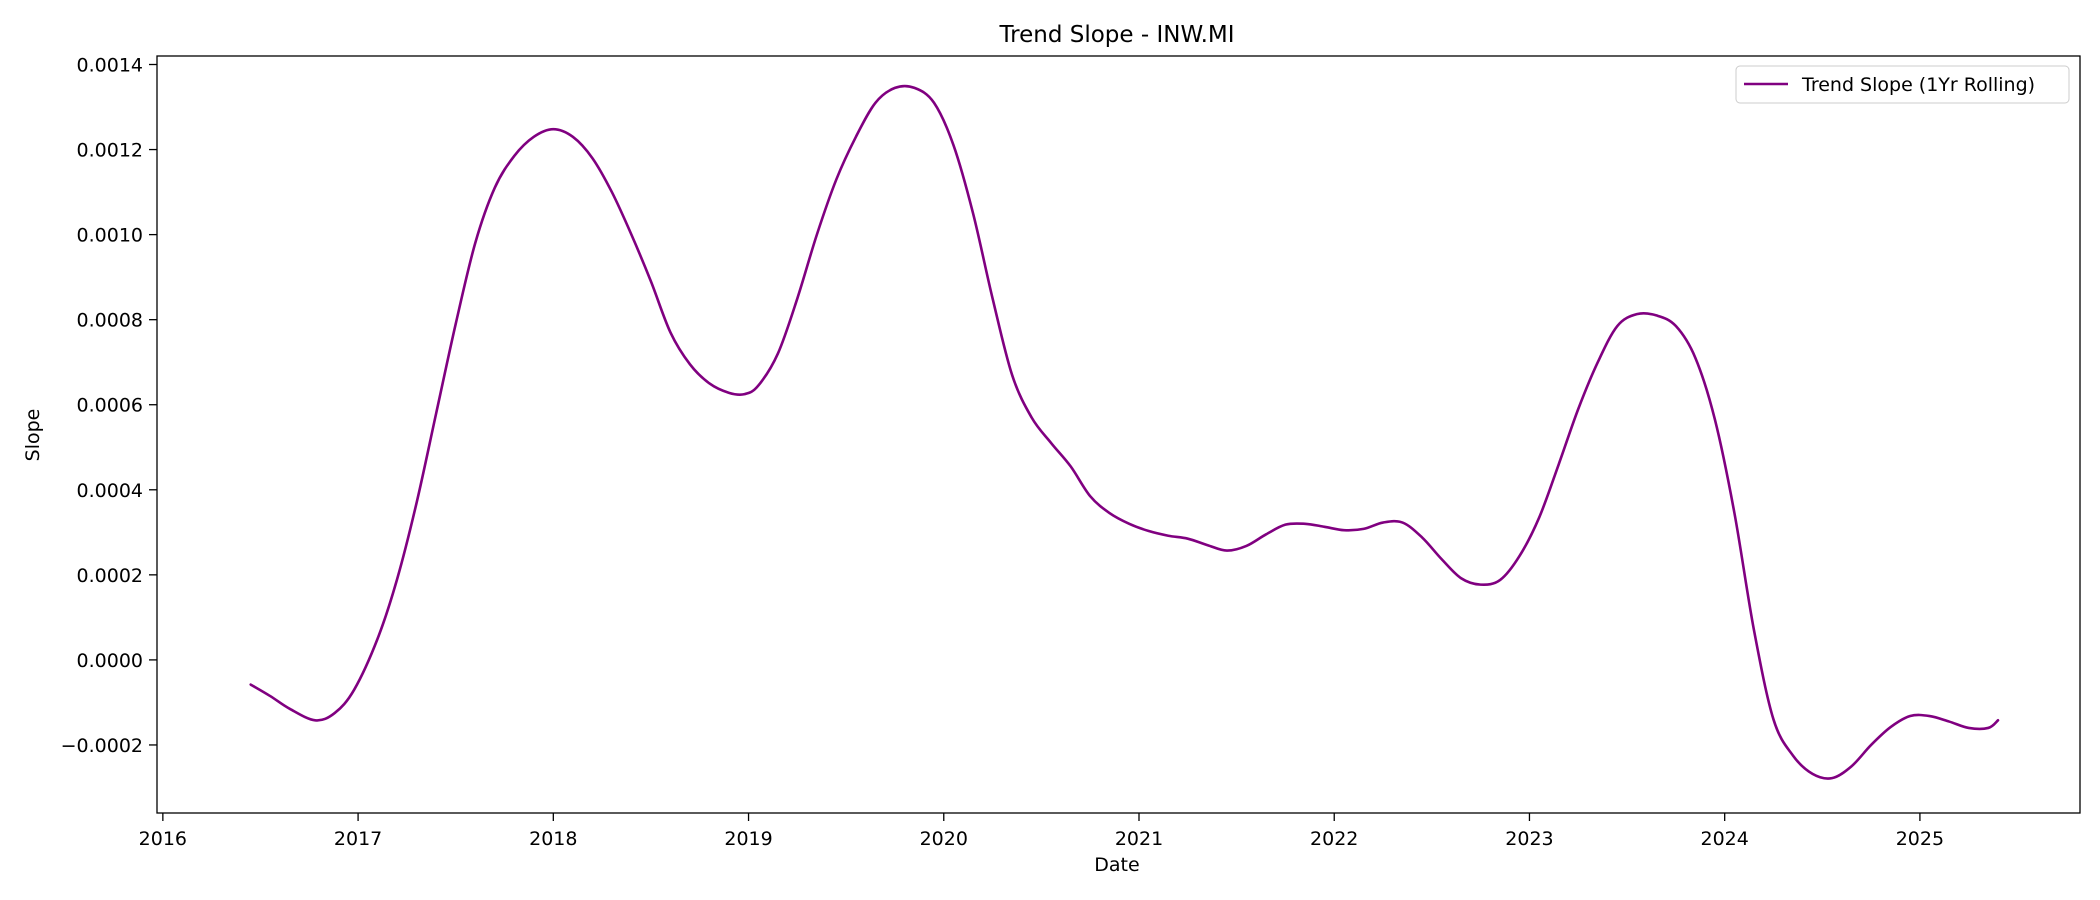 The image size is (2100, 900). I want to click on y-tick-label: 0.0010, so click(110, 236).